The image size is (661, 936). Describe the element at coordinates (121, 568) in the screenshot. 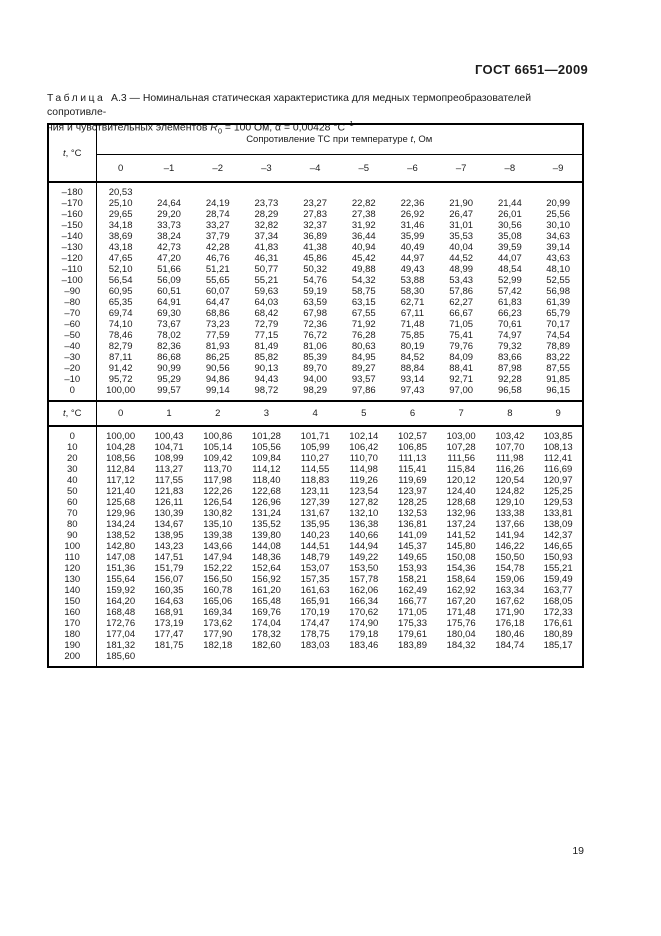

I see `resistance-cell: 151,36` at that location.